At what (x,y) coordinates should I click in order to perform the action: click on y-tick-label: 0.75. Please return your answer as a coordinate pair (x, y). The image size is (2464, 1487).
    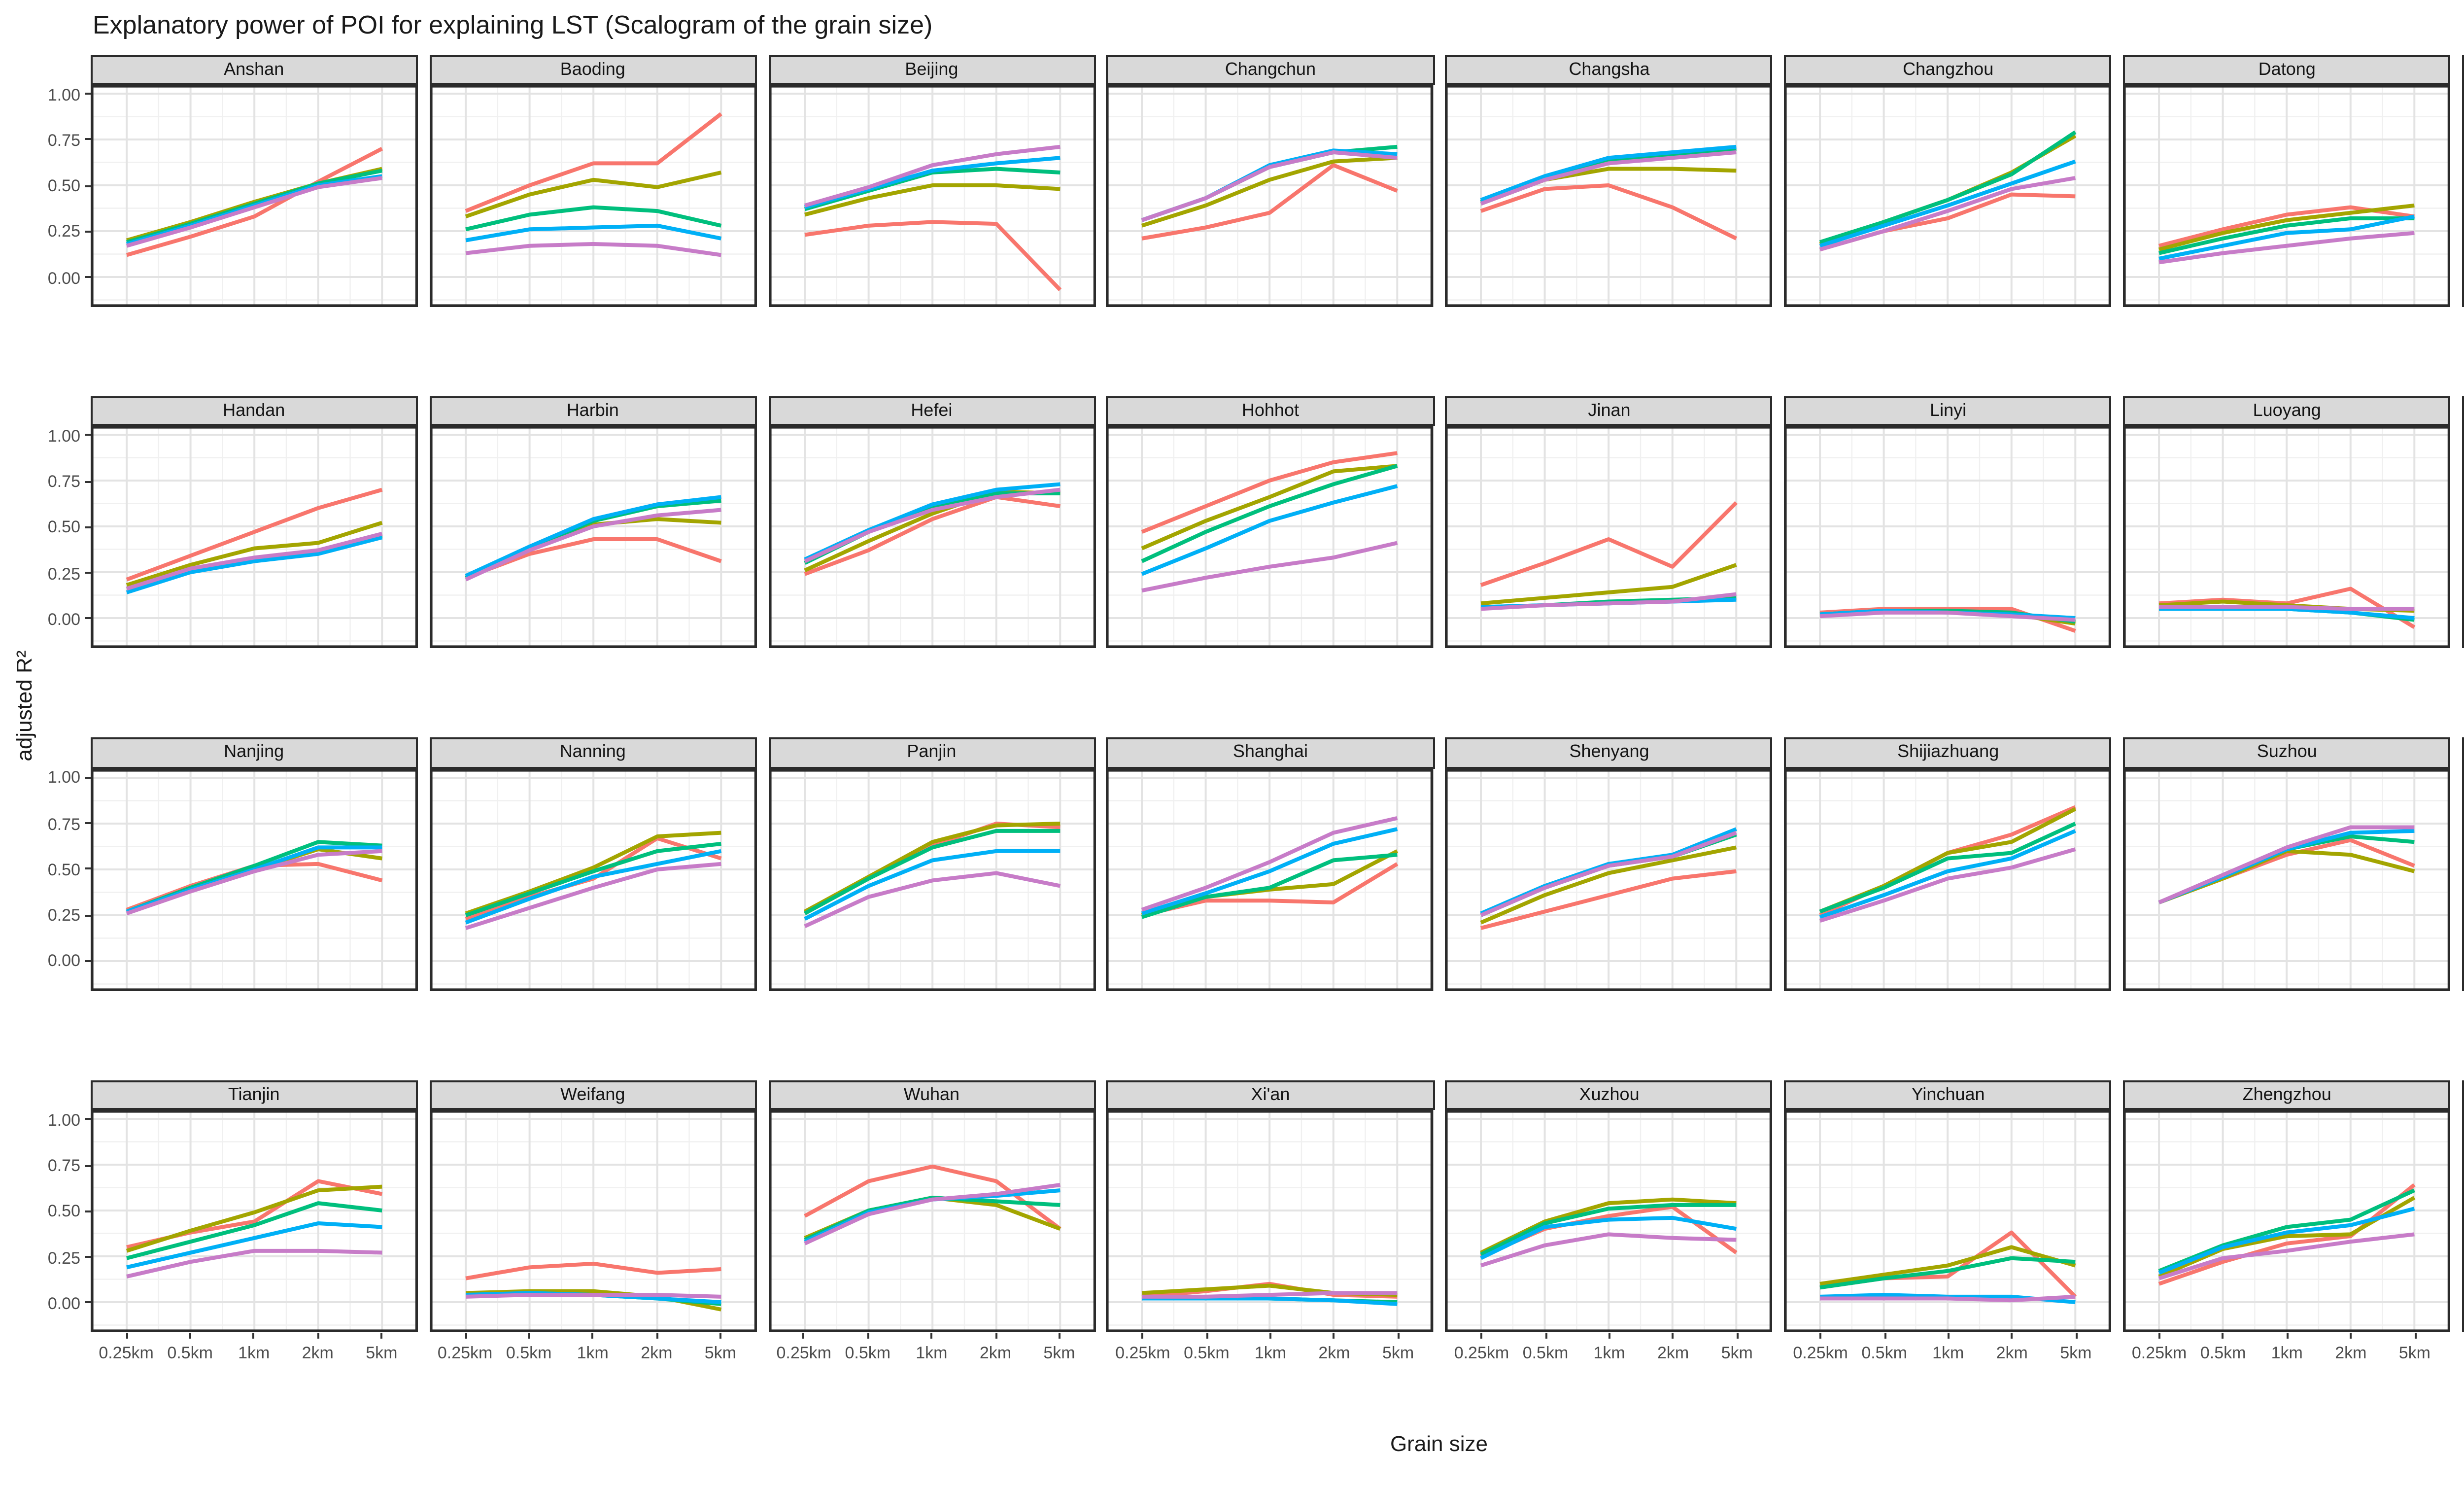
    Looking at the image, I should click on (63, 823).